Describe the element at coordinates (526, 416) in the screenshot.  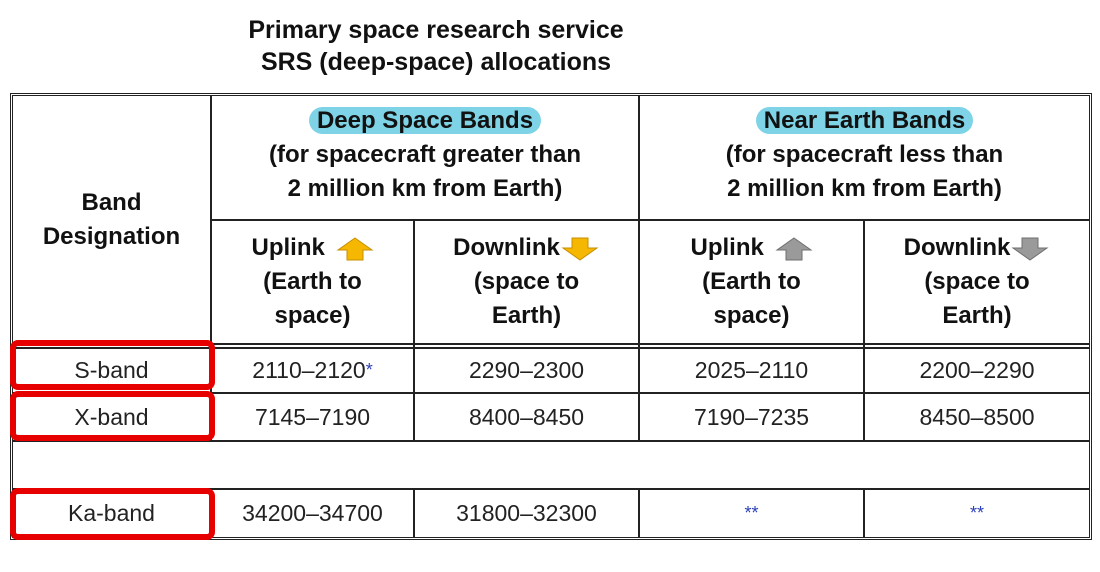
I see `table-cell: 8400–8450` at that location.